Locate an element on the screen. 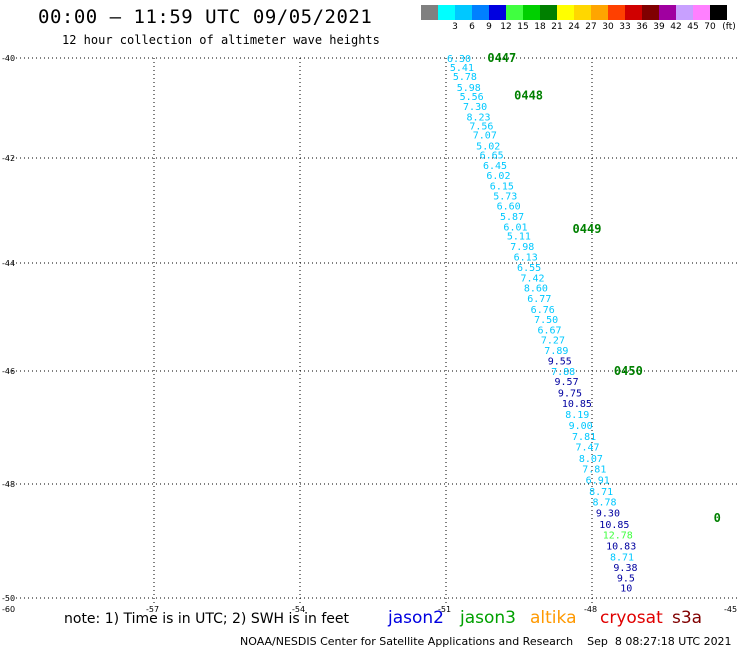  footer-timestamp: Sep 8 08:27:18 UTC 2021 is located at coordinates (659, 641).